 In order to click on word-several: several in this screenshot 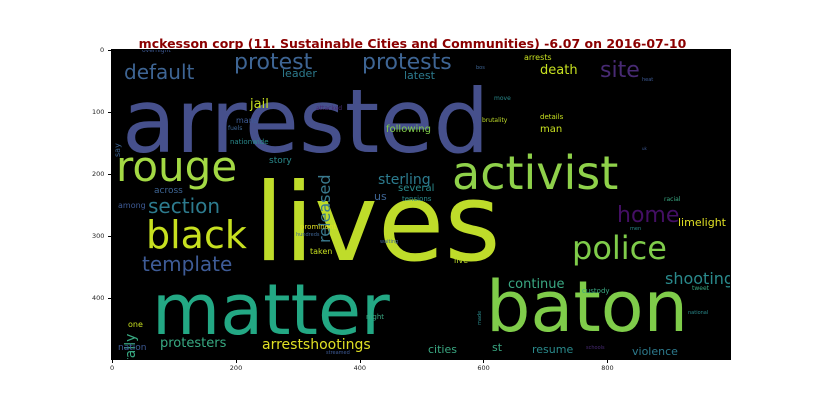, I will do `click(416, 188)`.